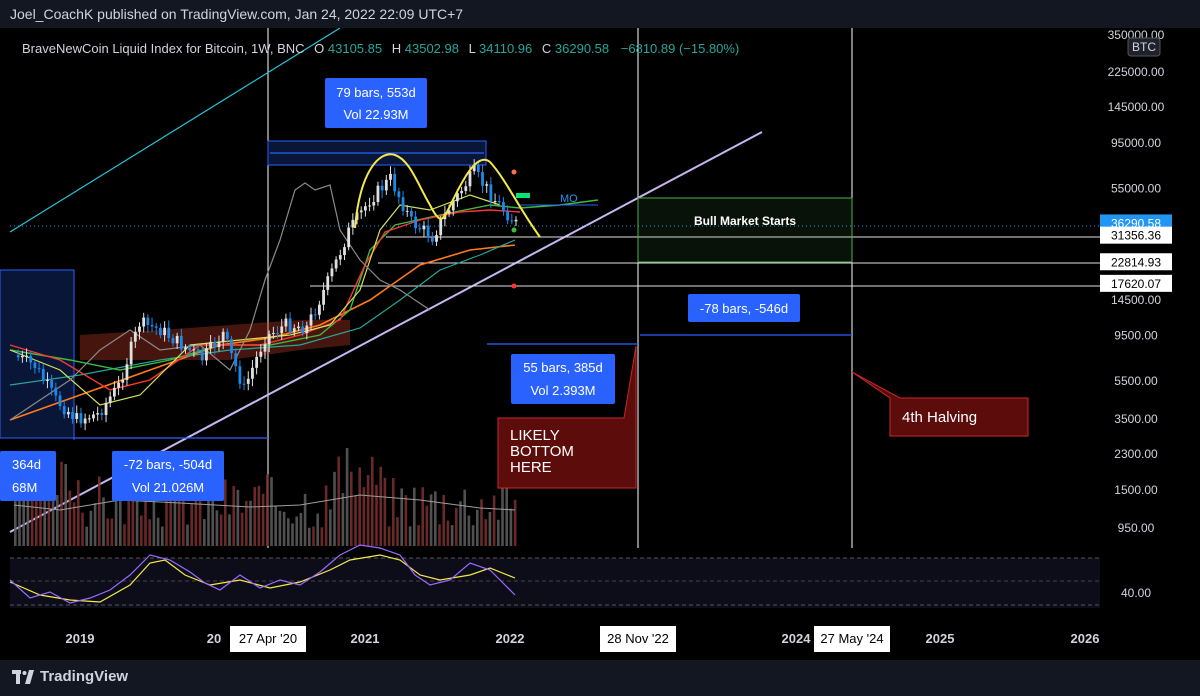 This screenshot has width=1200, height=696. I want to click on tradingview-logo-icon, so click(23, 676).